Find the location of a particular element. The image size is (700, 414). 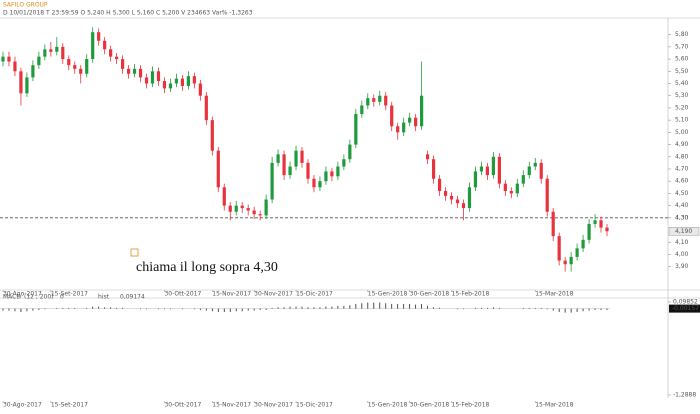

x-tick-label: 15-Mar-2018 is located at coordinates (554, 405).